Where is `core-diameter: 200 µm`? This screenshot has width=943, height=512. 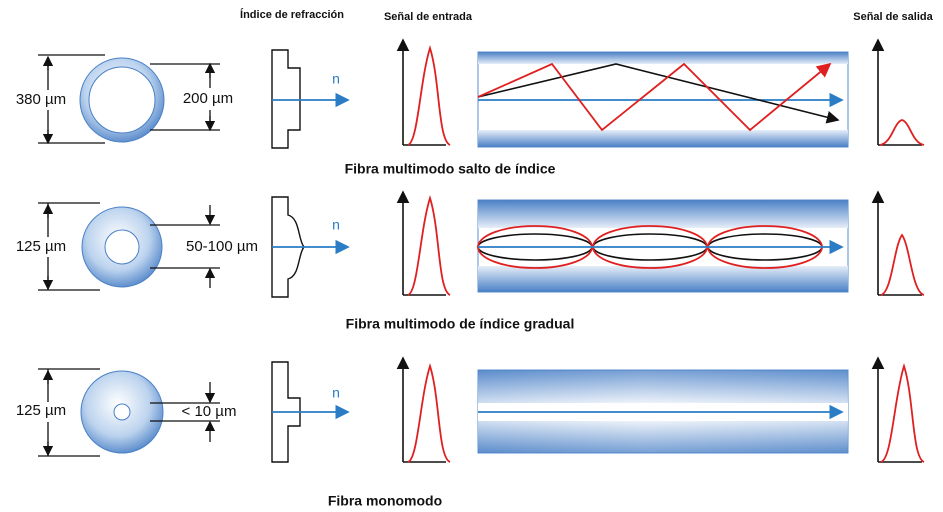
core-diameter: 200 µm is located at coordinates (208, 98).